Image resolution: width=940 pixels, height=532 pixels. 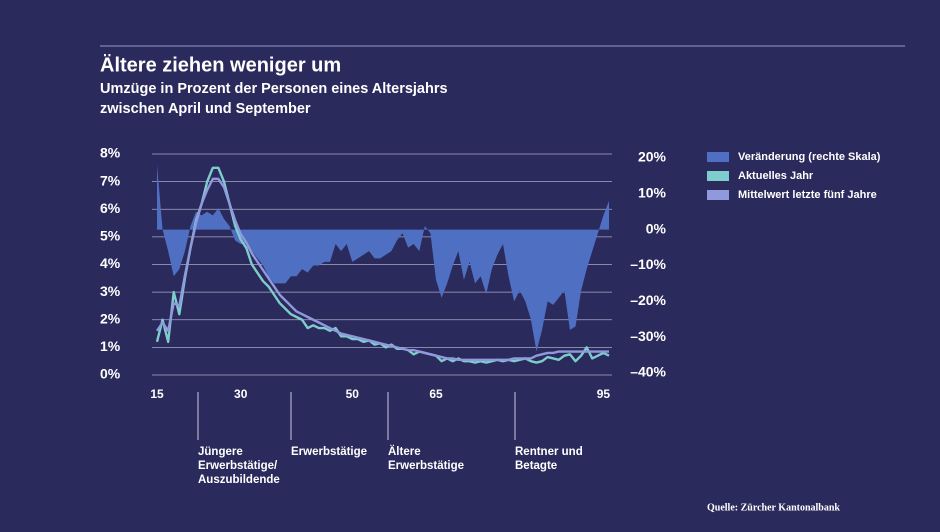 What do you see at coordinates (404, 451) in the screenshot?
I see `annotation: Ältere` at bounding box center [404, 451].